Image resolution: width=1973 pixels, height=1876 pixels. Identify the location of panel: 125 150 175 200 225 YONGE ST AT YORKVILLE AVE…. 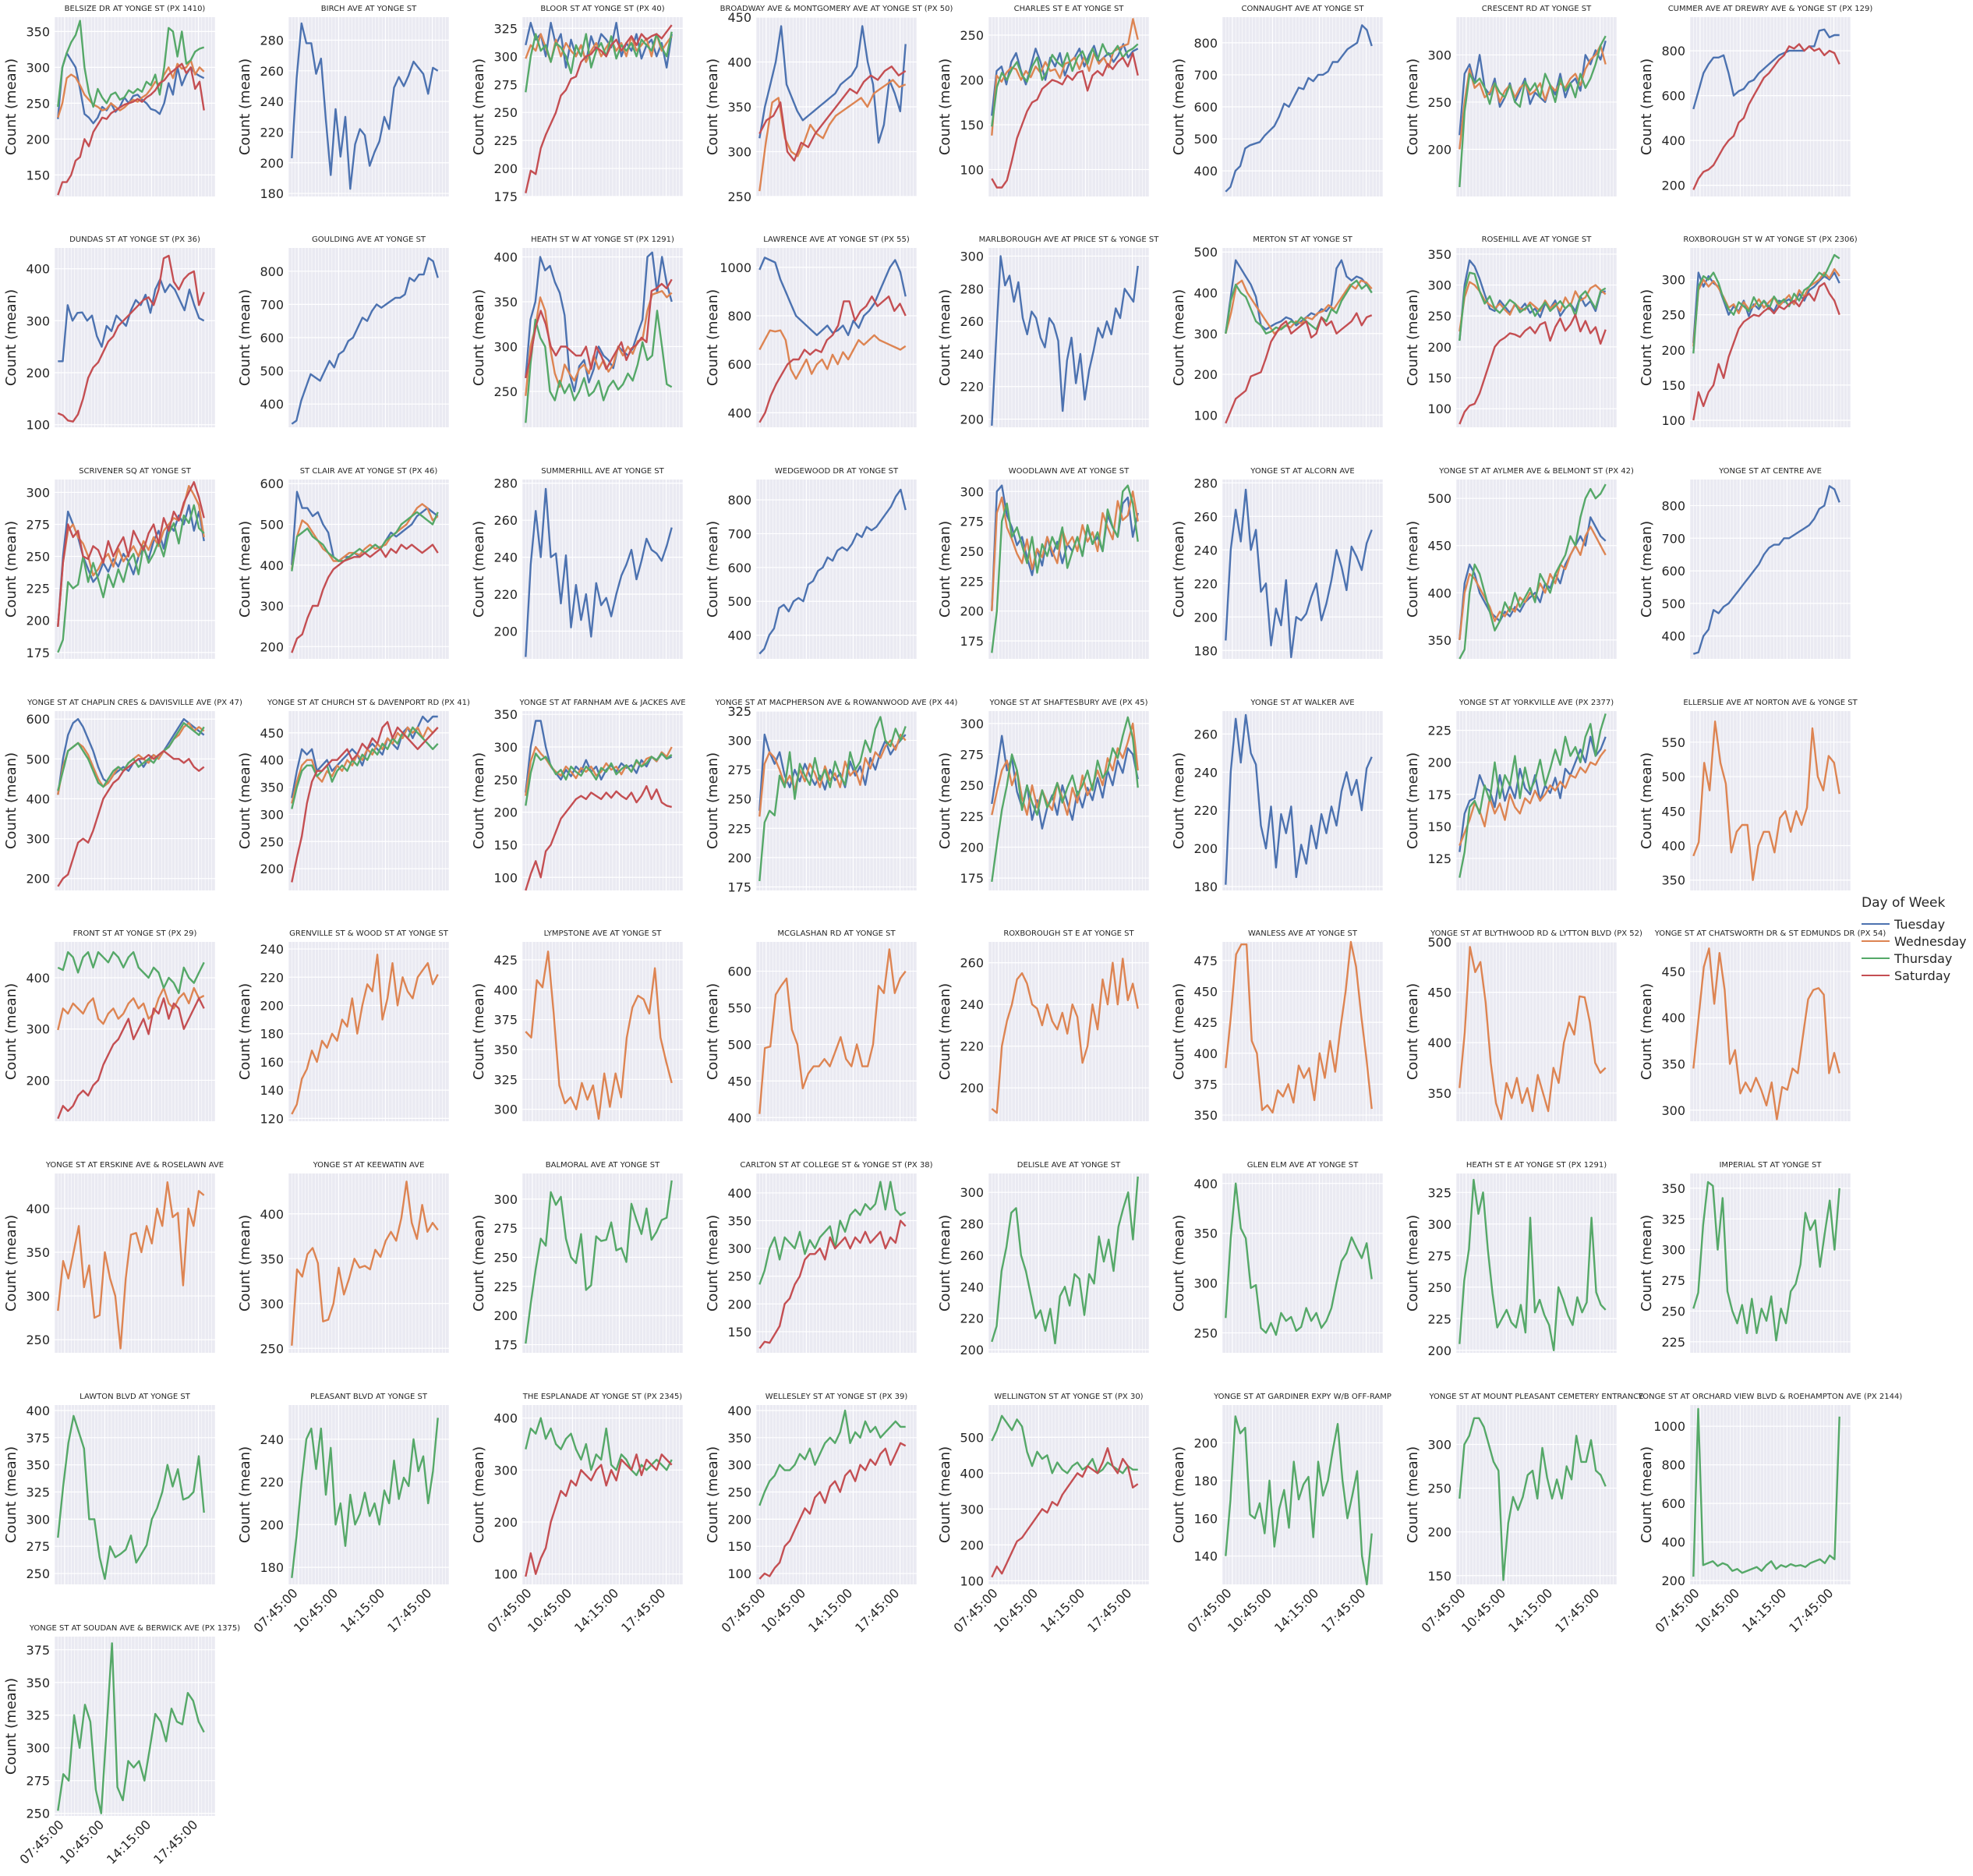
(1511, 795).